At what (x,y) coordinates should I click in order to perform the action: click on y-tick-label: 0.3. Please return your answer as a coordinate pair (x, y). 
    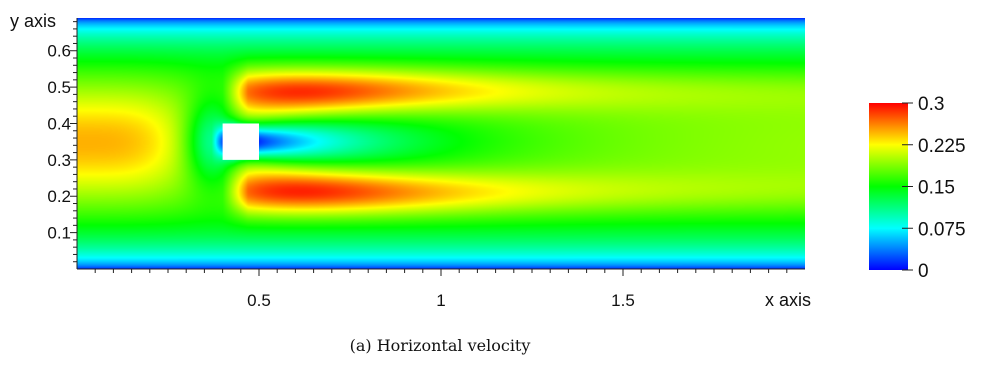
    Looking at the image, I should click on (59, 160).